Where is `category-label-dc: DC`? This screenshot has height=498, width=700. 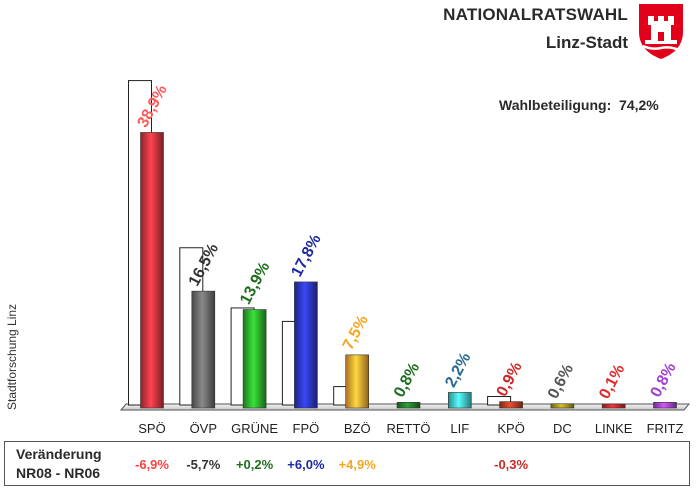
category-label-dc: DC is located at coordinates (562, 428).